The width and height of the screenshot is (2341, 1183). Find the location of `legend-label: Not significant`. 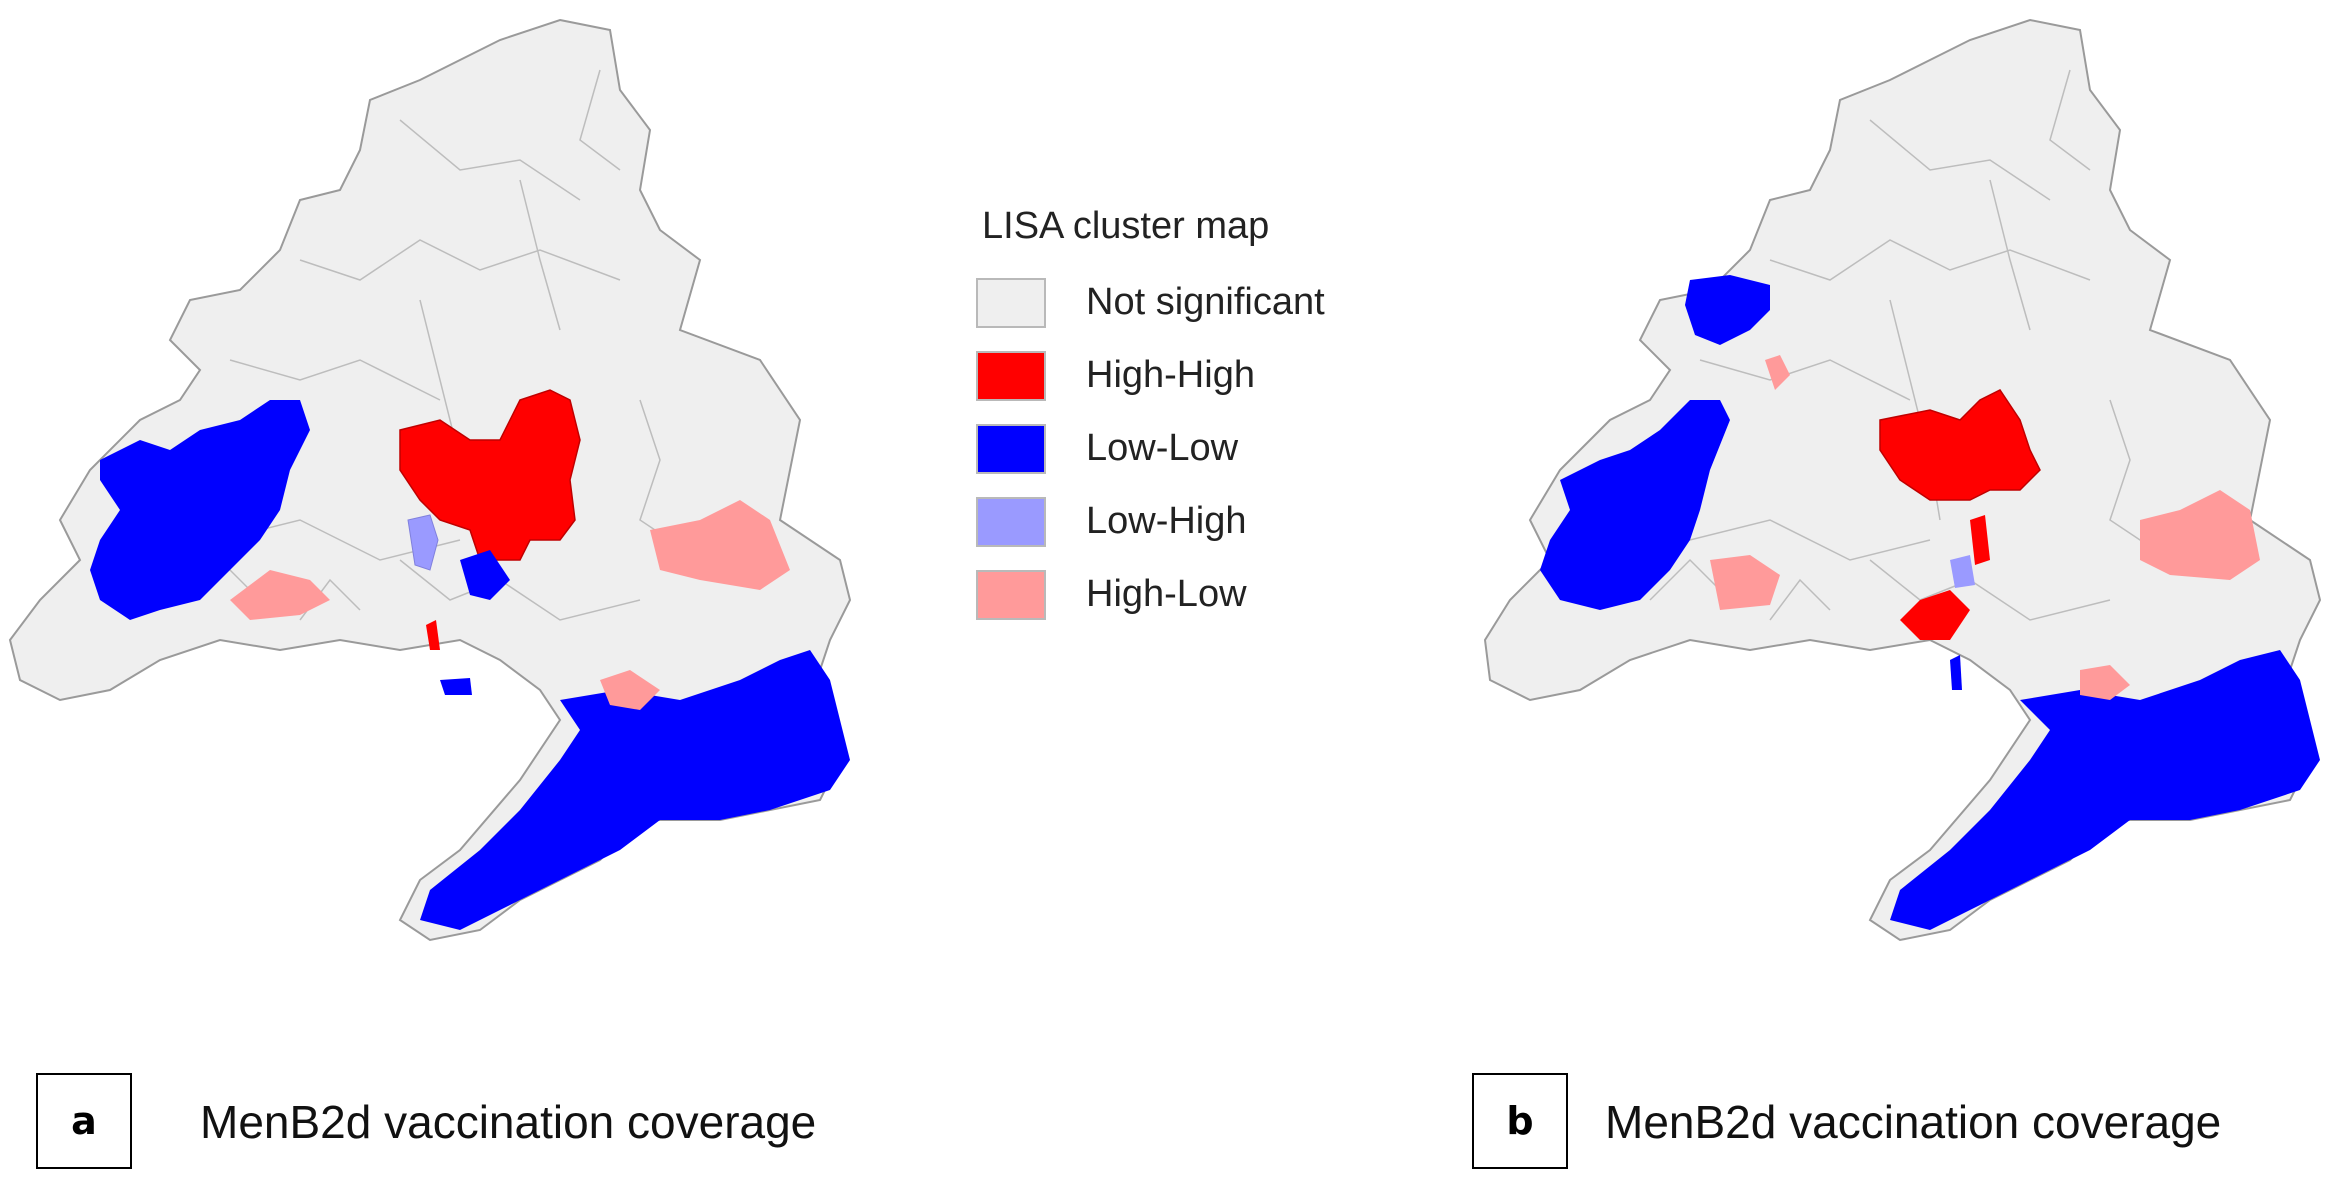

legend-label: Not significant is located at coordinates (1205, 302).